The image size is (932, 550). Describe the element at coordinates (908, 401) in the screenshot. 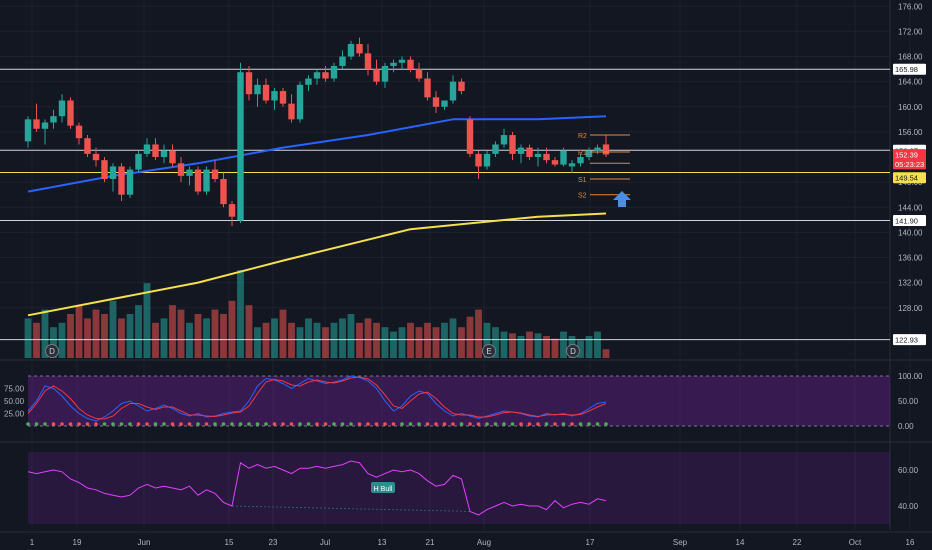

I see `stoch-tick-right: 50.00` at that location.